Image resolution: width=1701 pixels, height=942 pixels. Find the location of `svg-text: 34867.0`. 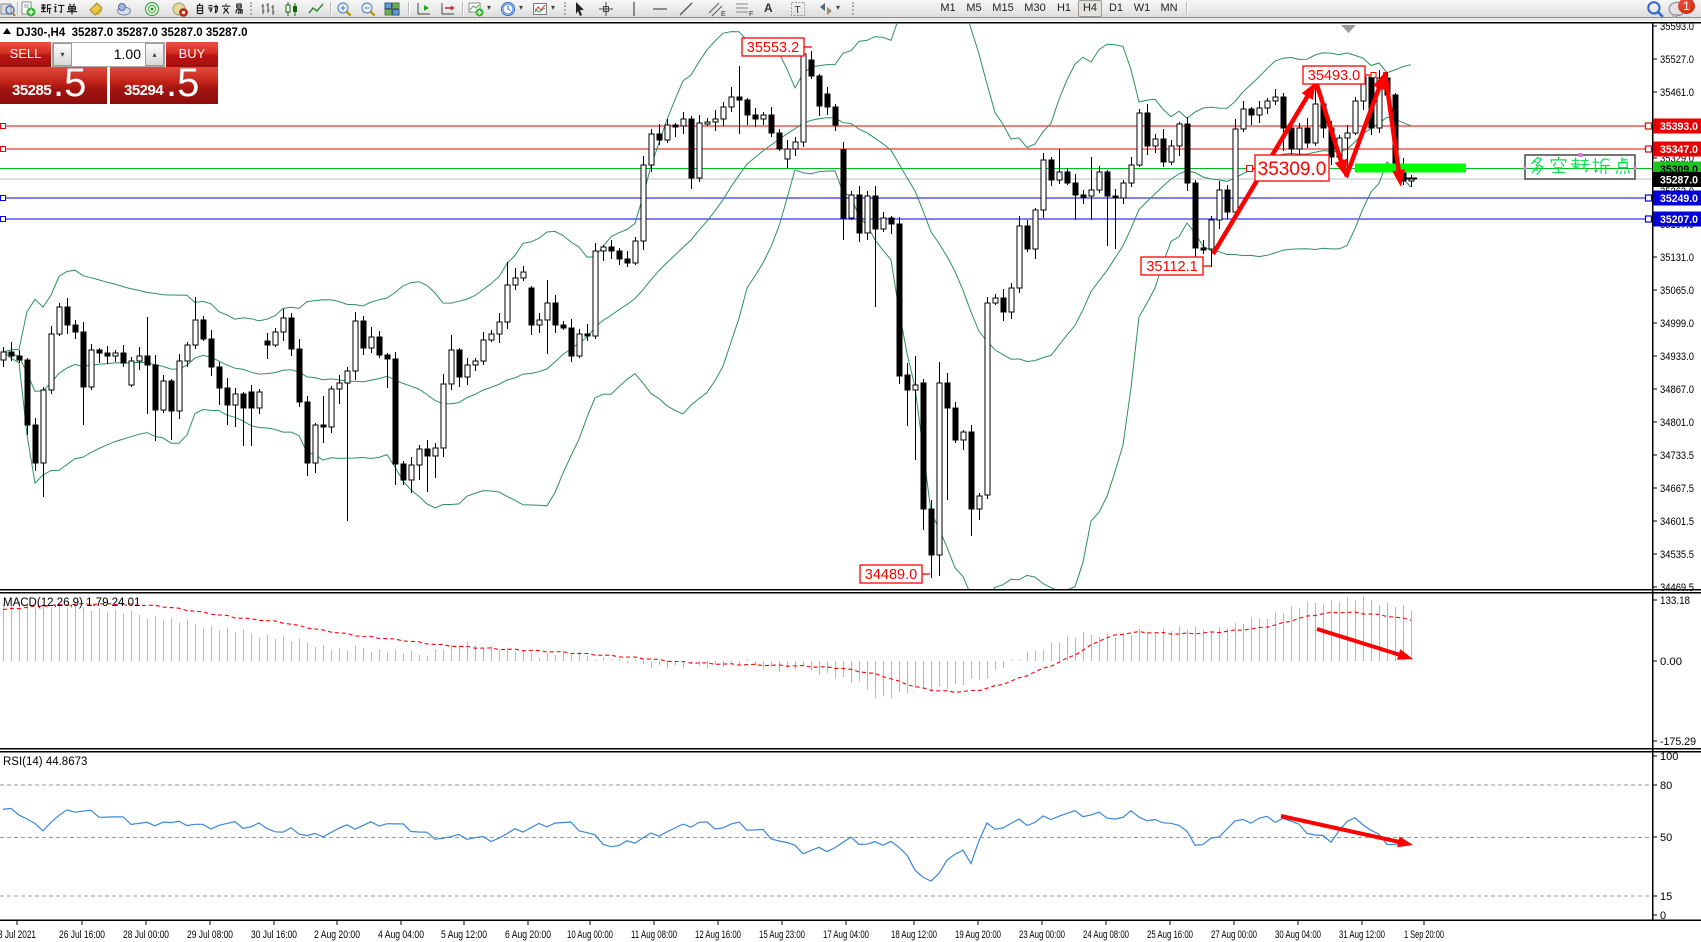

svg-text: 34867.0 is located at coordinates (1677, 390).